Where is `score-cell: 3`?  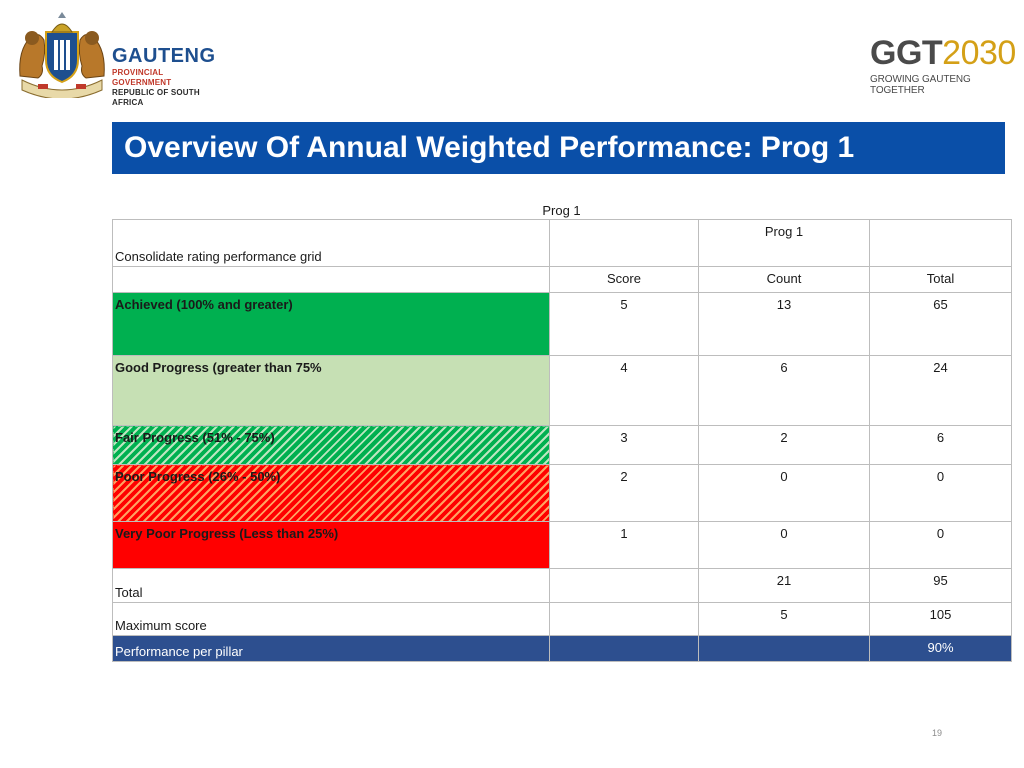 score-cell: 3 is located at coordinates (624, 445).